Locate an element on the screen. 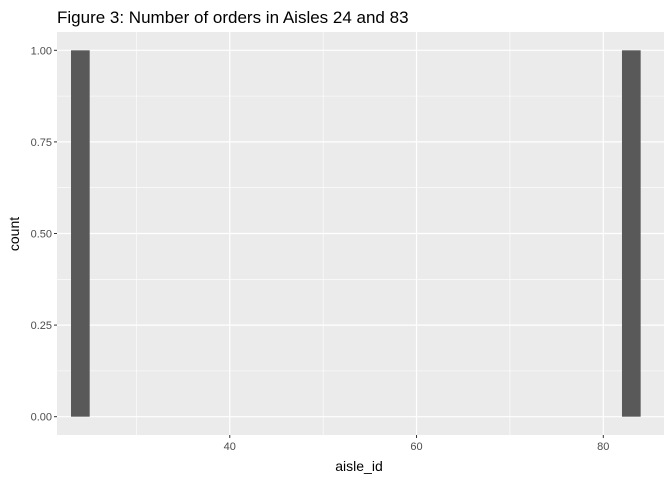  x-tick-label: 60 is located at coordinates (416, 447).